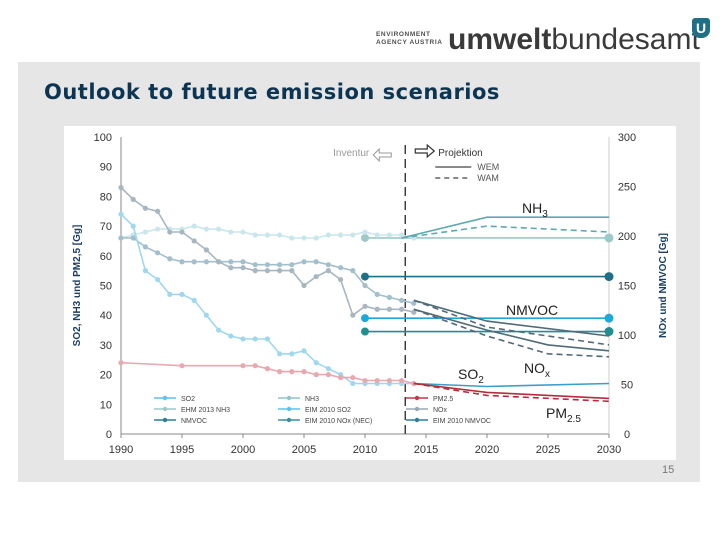 The width and height of the screenshot is (720, 540). I want to click on nox-annotation-subscript: x, so click(547, 374).